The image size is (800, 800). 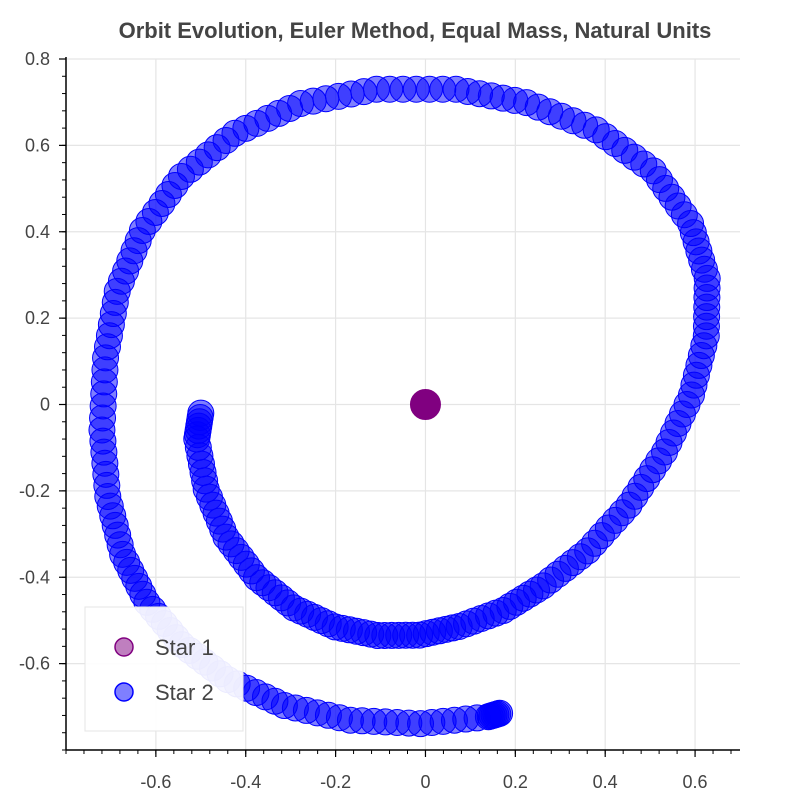 I want to click on star-1-series, so click(x=425, y=404).